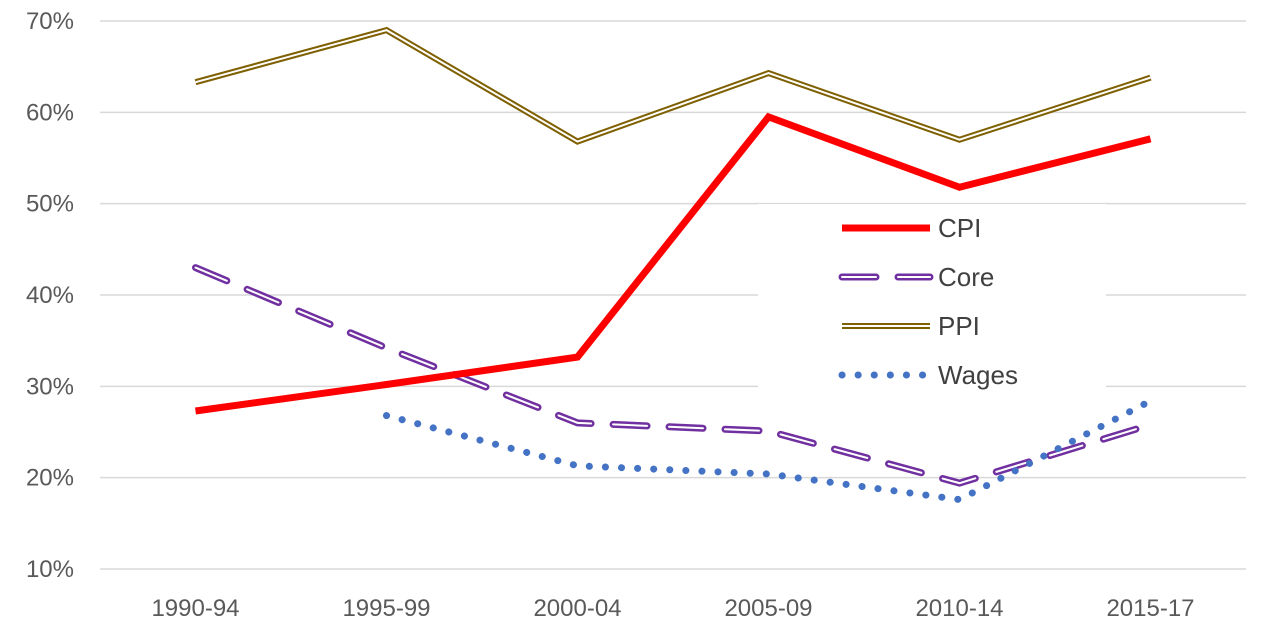 Image resolution: width=1276 pixels, height=640 pixels. Describe the element at coordinates (50, 21) in the screenshot. I see `y-tick-label: 70%` at that location.